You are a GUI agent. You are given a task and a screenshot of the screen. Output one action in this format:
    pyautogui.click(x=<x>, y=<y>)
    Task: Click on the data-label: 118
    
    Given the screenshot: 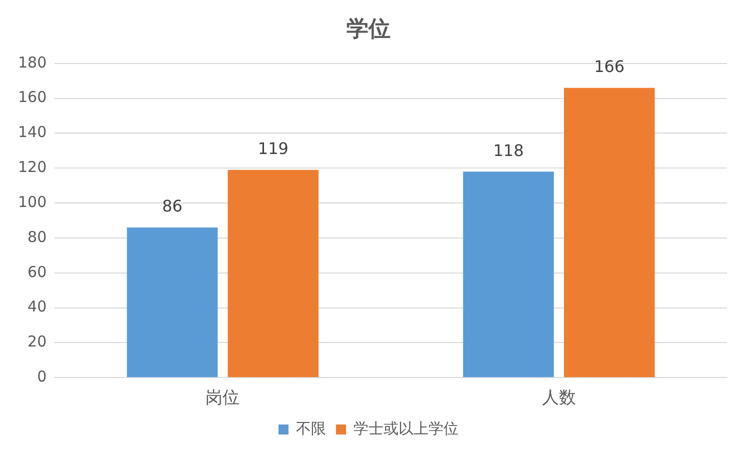 What is the action you would take?
    pyautogui.click(x=508, y=150)
    